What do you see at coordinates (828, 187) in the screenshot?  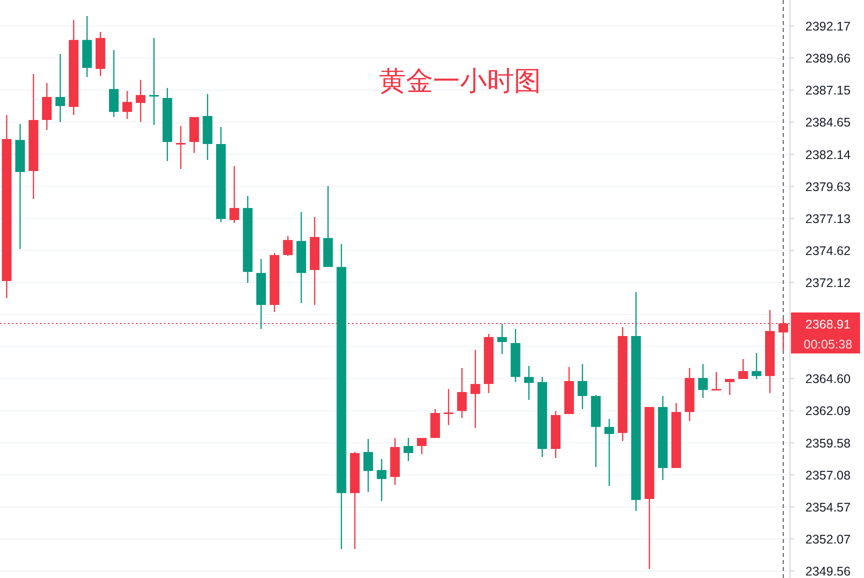 I see `y-tick-label: 2379.63` at bounding box center [828, 187].